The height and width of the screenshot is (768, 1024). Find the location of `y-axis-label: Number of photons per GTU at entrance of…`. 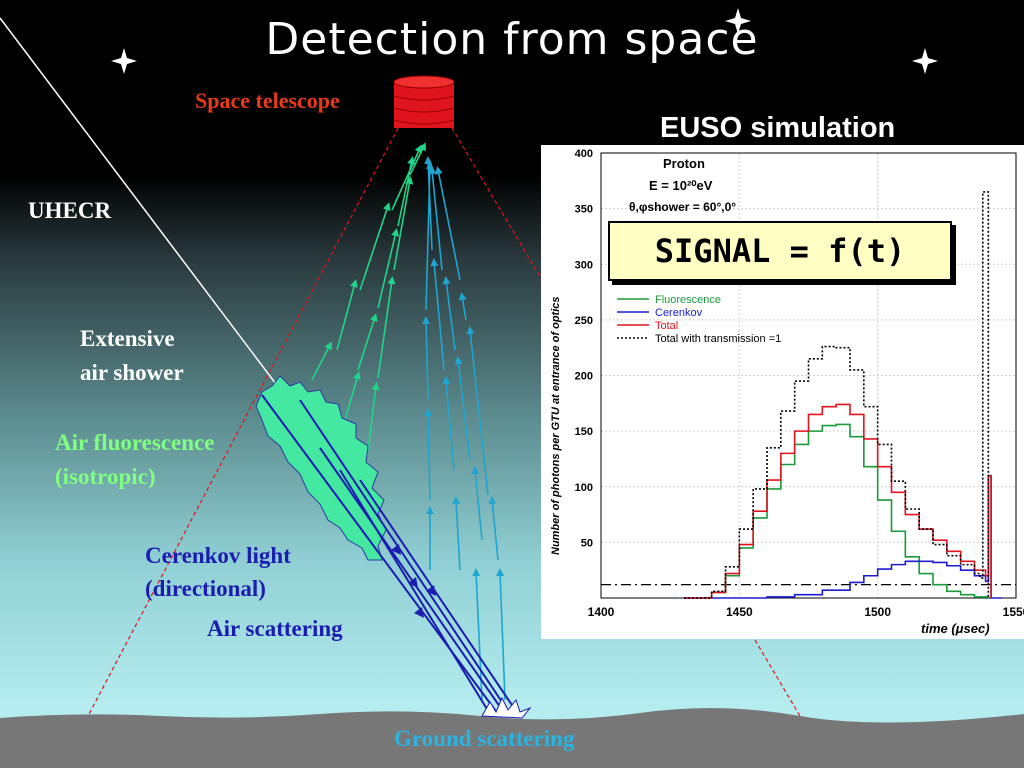

y-axis-label: Number of photons per GTU at entrance of… is located at coordinates (556, 425).